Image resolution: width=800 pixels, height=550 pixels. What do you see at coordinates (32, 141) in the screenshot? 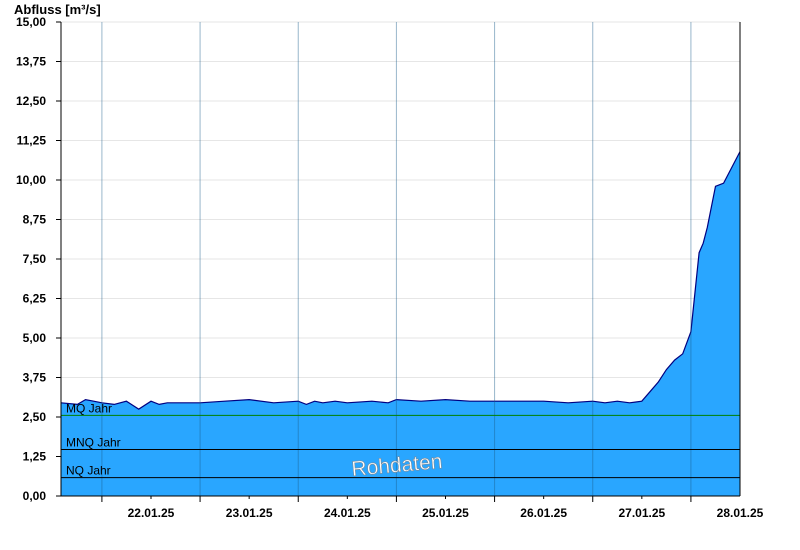
I see `y-tick-label: 11,25` at bounding box center [32, 141].